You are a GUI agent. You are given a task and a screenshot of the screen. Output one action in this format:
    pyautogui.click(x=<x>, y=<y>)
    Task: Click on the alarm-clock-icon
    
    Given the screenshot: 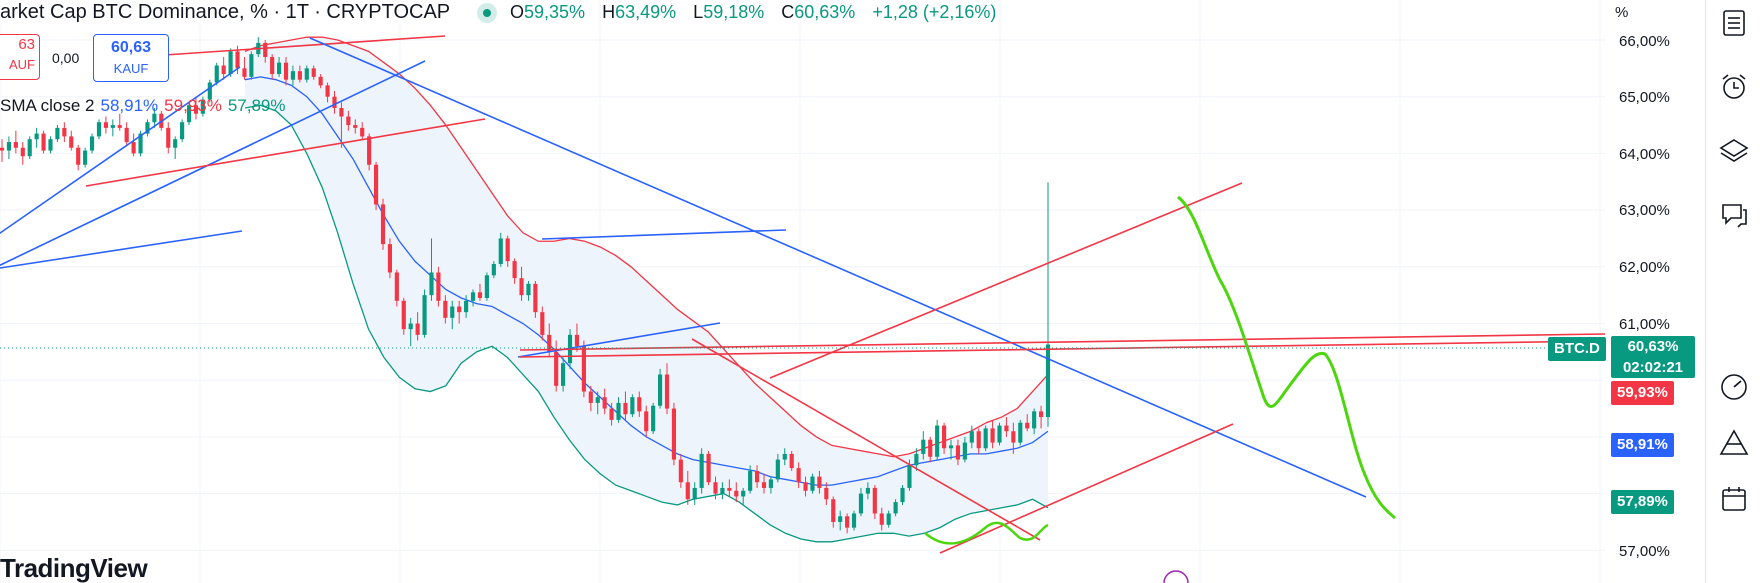 What is the action you would take?
    pyautogui.click(x=1734, y=87)
    